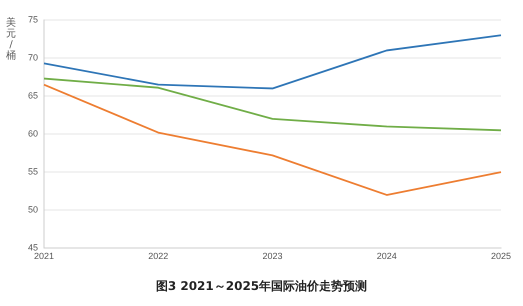 The height and width of the screenshot is (306, 523). Describe the element at coordinates (11, 39) in the screenshot. I see `y-axis-title: 美元/桶` at that location.